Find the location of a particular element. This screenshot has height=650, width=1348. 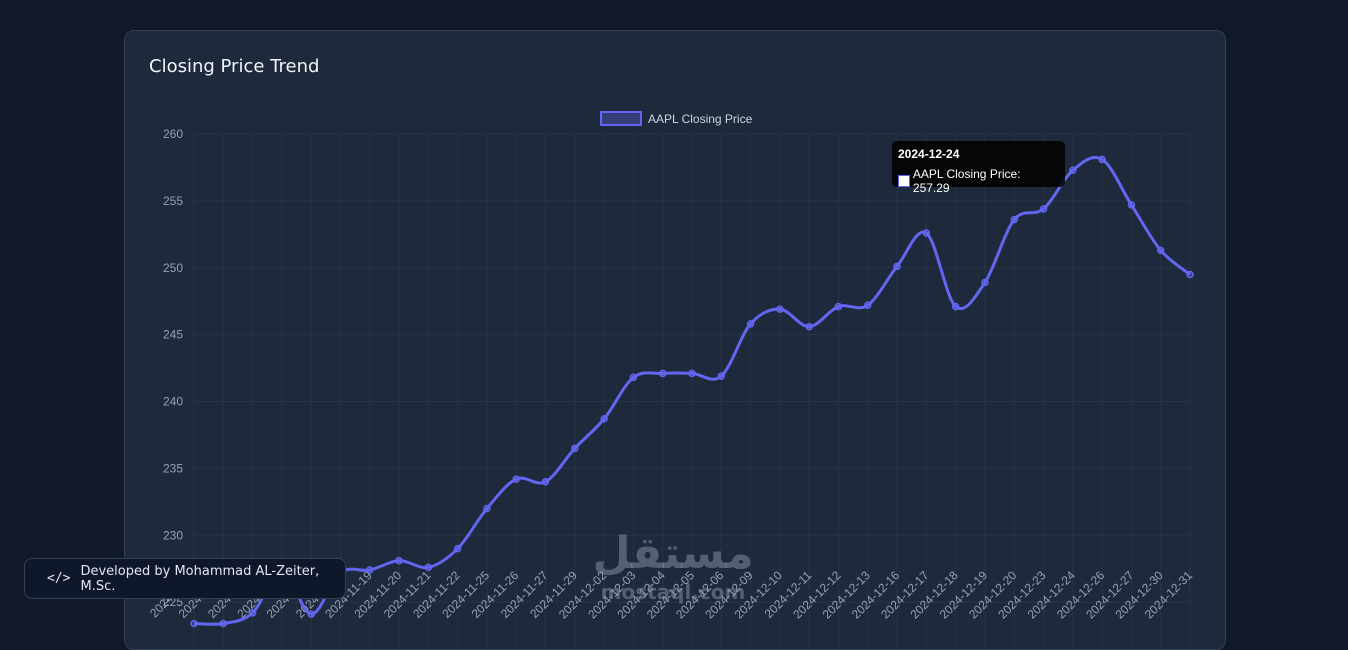

y-tick-label: 240 is located at coordinates (173, 402).